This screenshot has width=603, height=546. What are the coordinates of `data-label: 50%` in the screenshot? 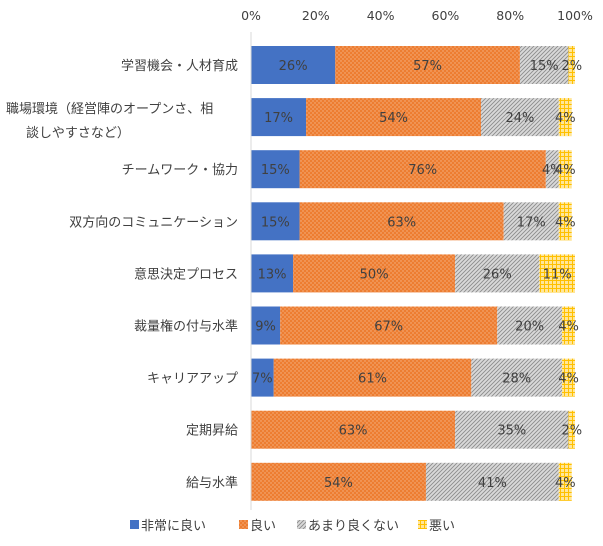 It's located at (374, 274).